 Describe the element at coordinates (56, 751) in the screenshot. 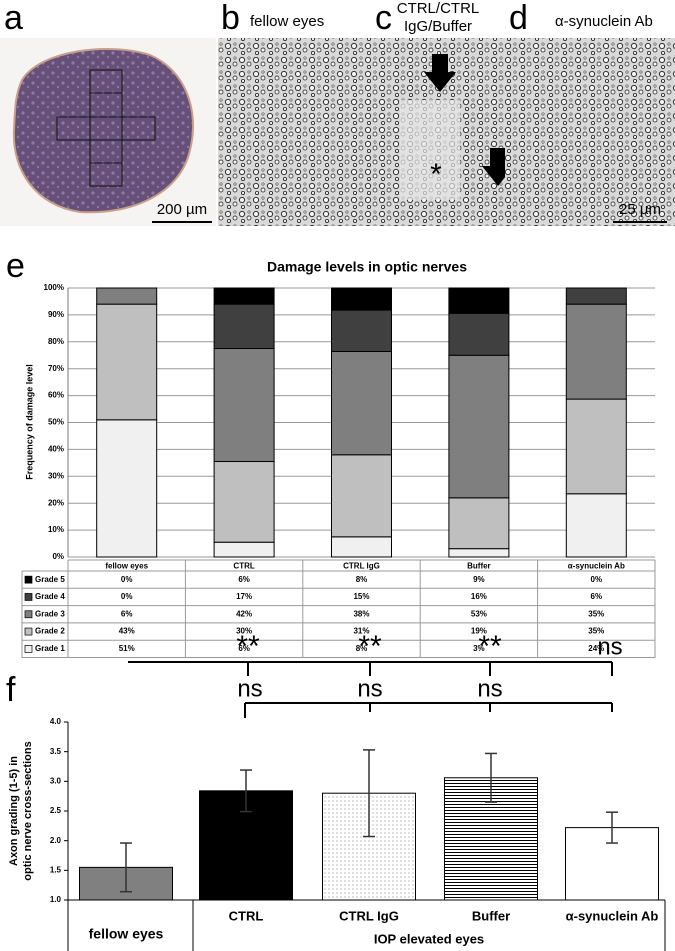

I see `y-tick-label: 3.5` at that location.